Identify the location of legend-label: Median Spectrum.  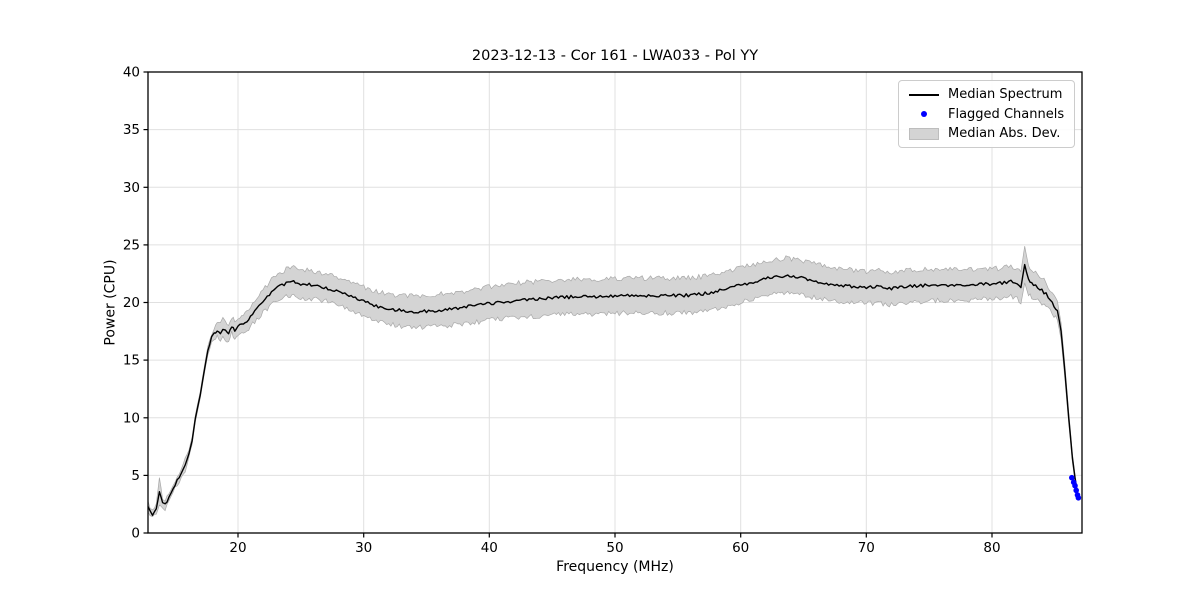
(1005, 94).